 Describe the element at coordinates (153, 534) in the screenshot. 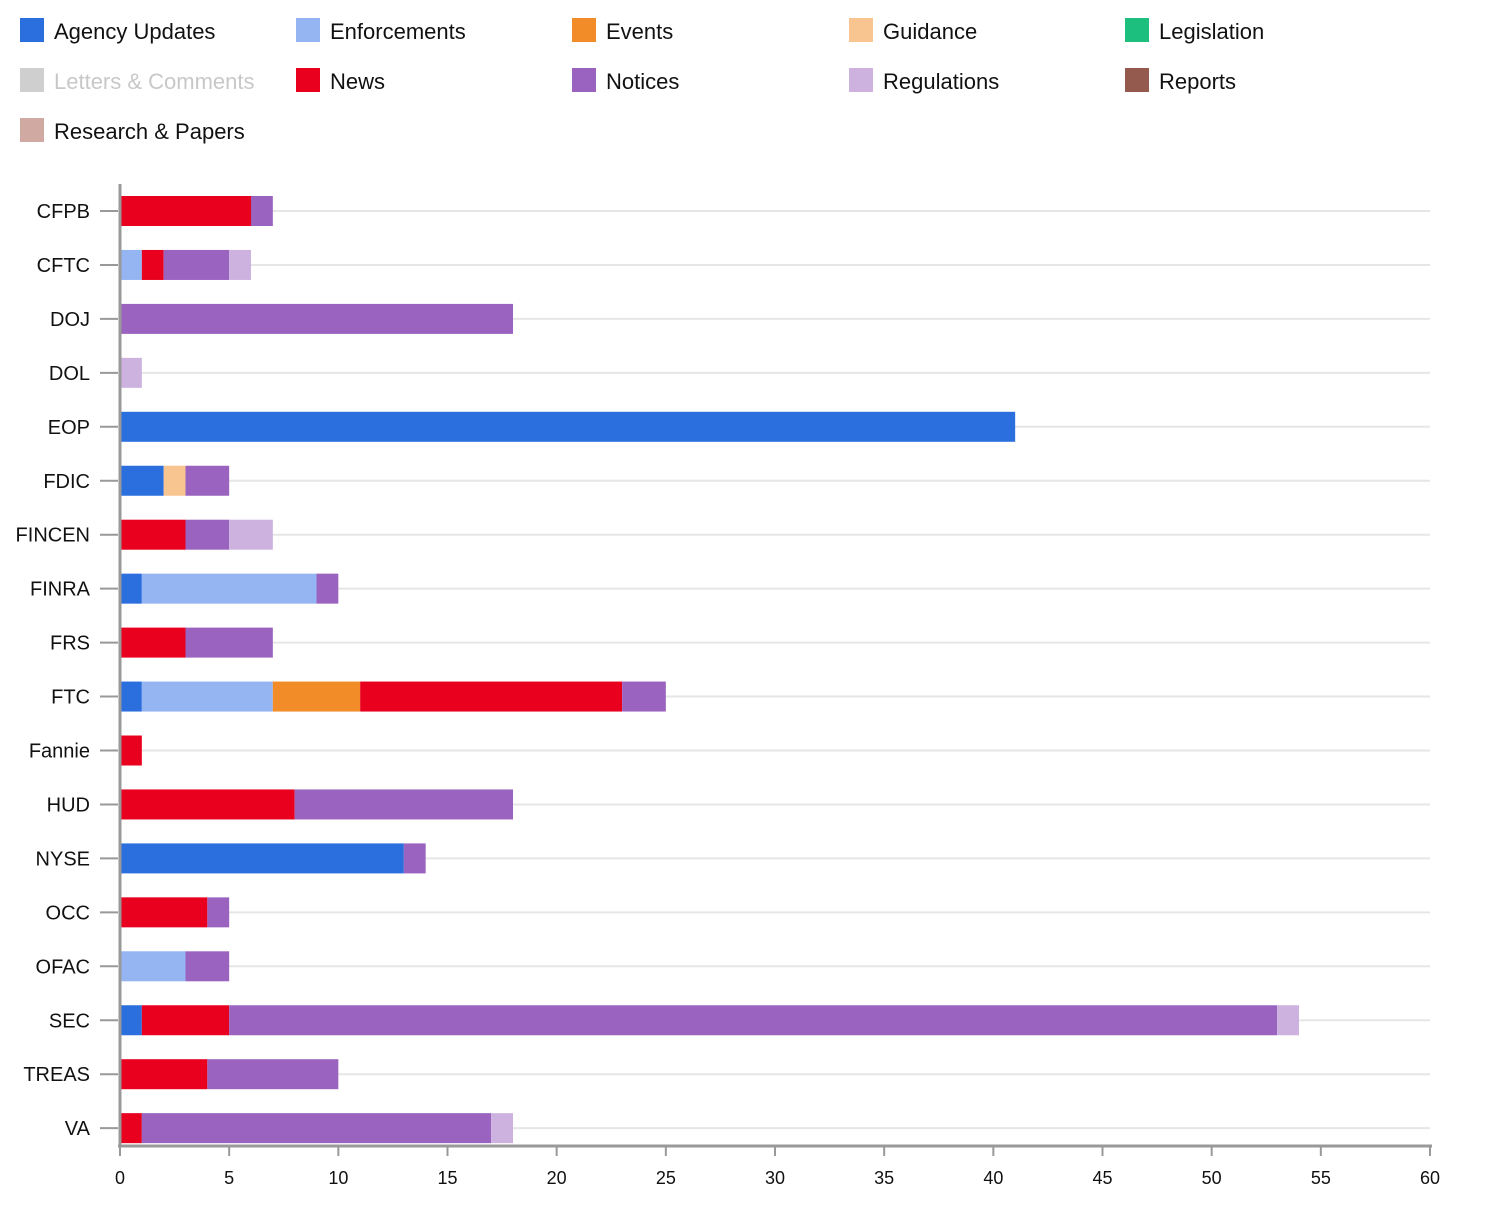

I see `bar-segment-fincen-news` at that location.